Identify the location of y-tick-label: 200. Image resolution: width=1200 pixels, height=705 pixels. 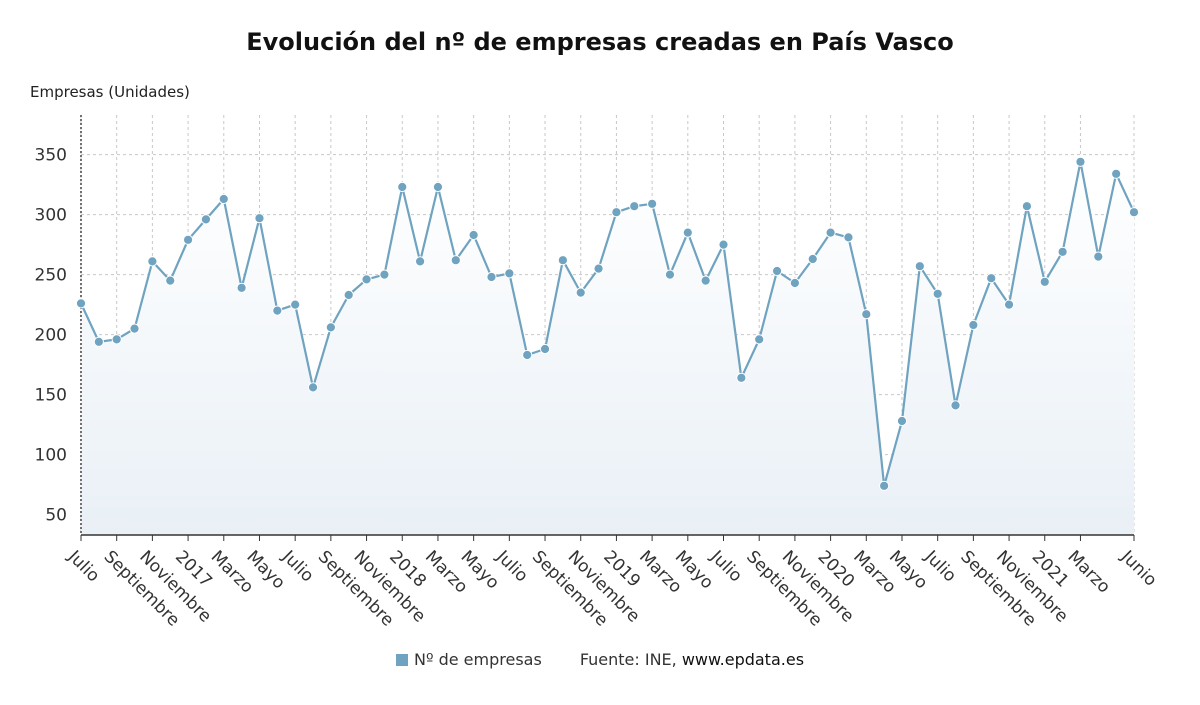
(51, 336).